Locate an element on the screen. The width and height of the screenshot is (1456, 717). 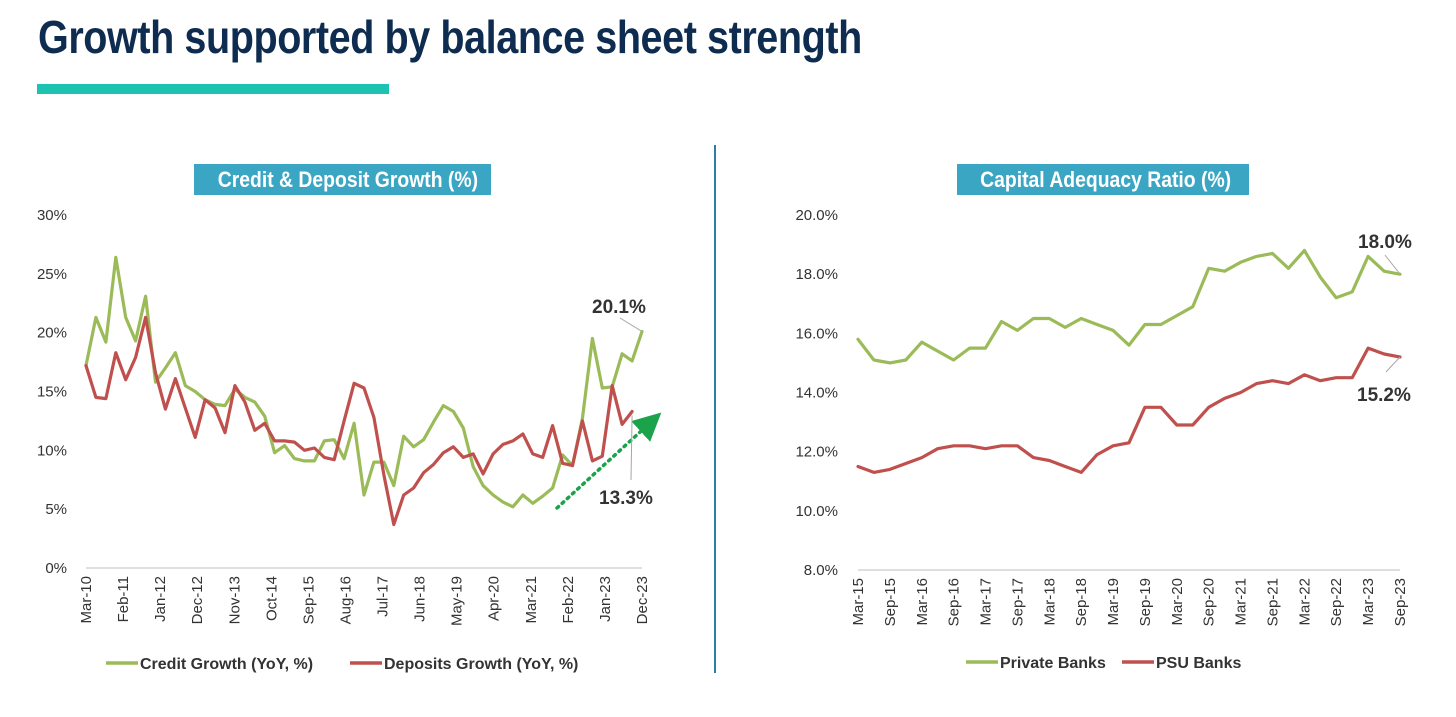
title-underline is located at coordinates (213, 89).